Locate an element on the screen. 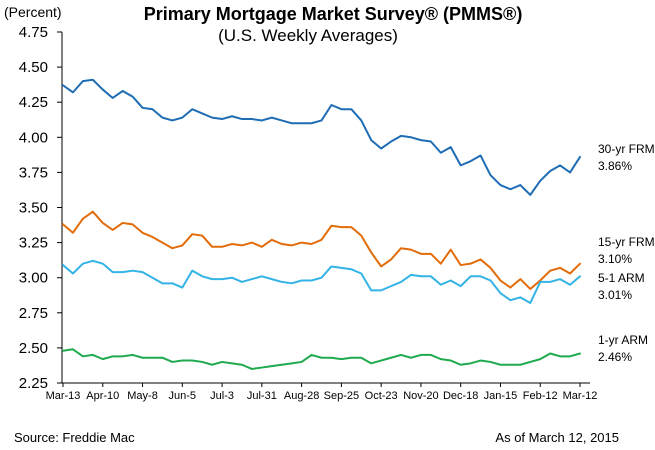 This screenshot has height=450, width=655. x-tick-label: Mar-13 is located at coordinates (63, 396).